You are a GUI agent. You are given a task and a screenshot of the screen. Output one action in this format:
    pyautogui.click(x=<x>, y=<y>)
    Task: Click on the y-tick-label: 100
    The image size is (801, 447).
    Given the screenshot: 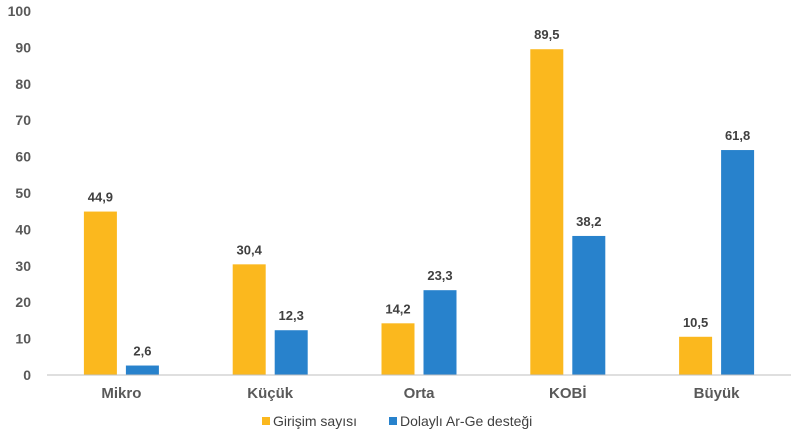 What is the action you would take?
    pyautogui.click(x=20, y=11)
    